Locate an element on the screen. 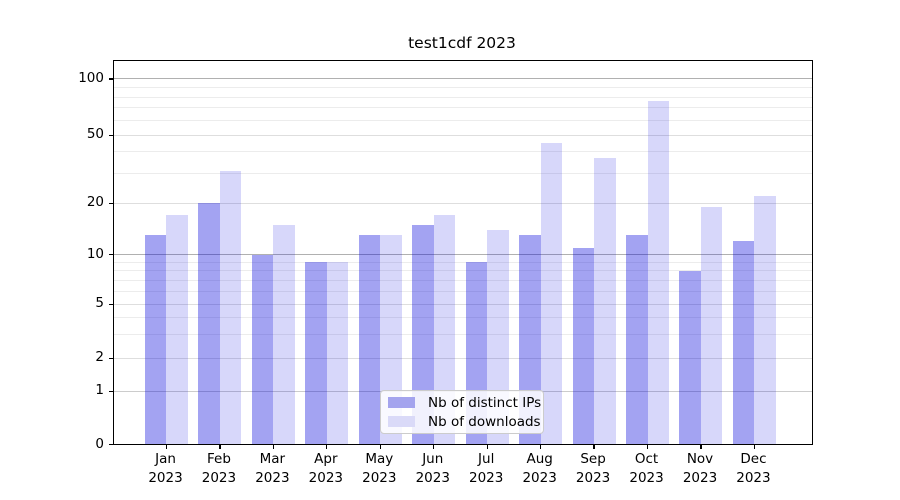  bar-jan-downloads is located at coordinates (177, 330).